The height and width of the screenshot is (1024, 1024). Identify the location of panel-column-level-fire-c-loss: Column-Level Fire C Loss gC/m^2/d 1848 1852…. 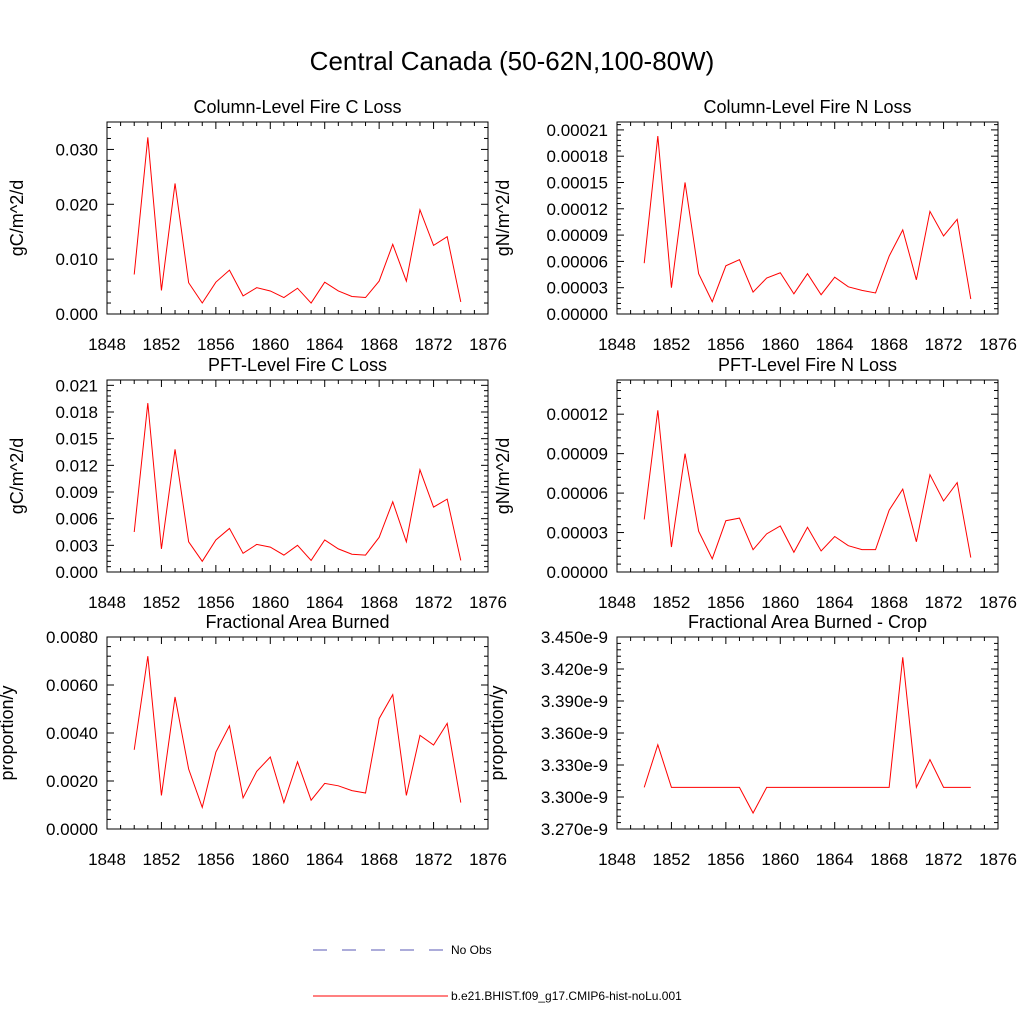
(257, 225).